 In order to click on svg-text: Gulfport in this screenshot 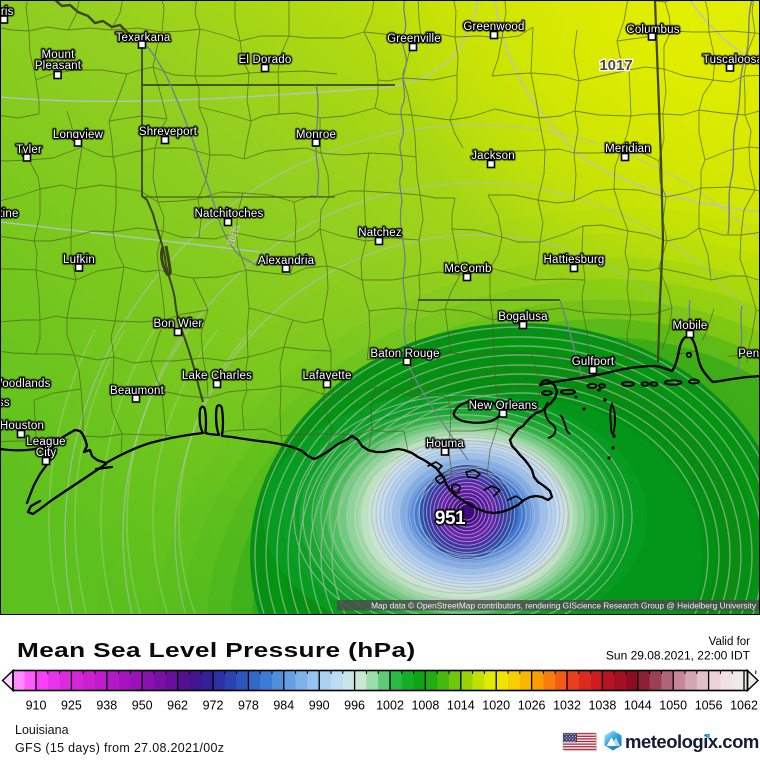, I will do `click(593, 362)`.